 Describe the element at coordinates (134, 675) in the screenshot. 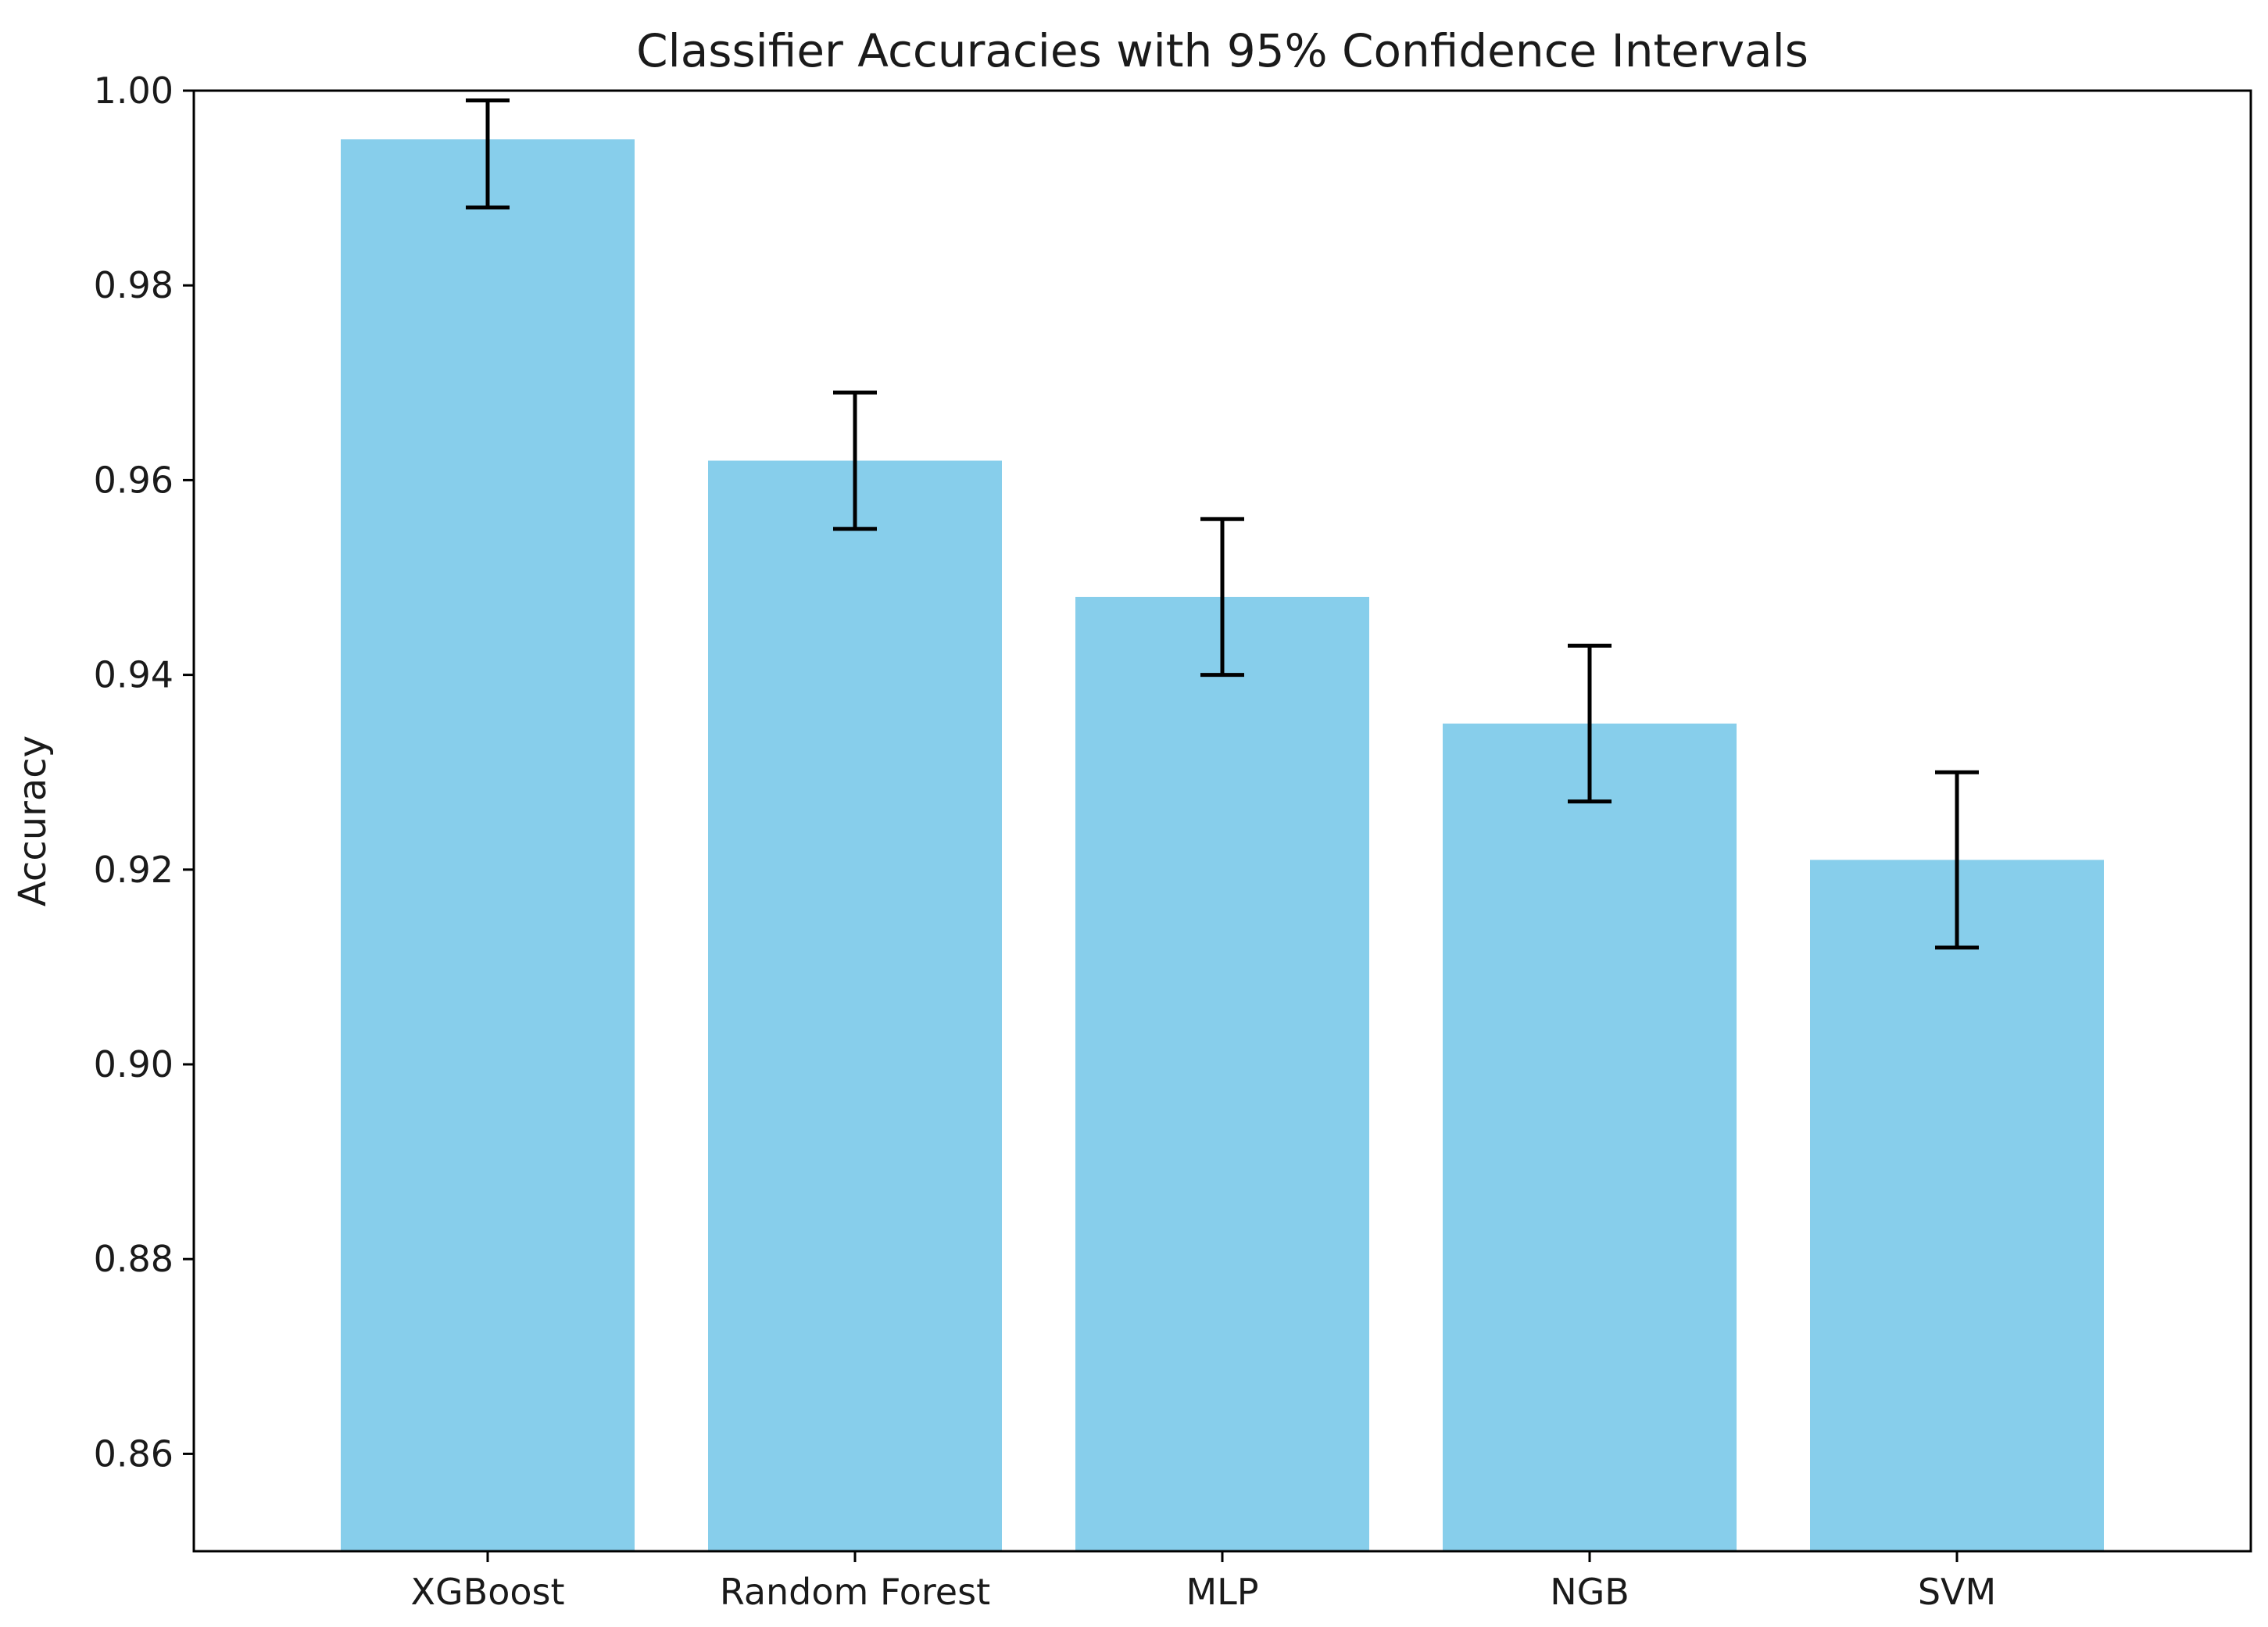

I see `y-tick-label: 0.94` at that location.